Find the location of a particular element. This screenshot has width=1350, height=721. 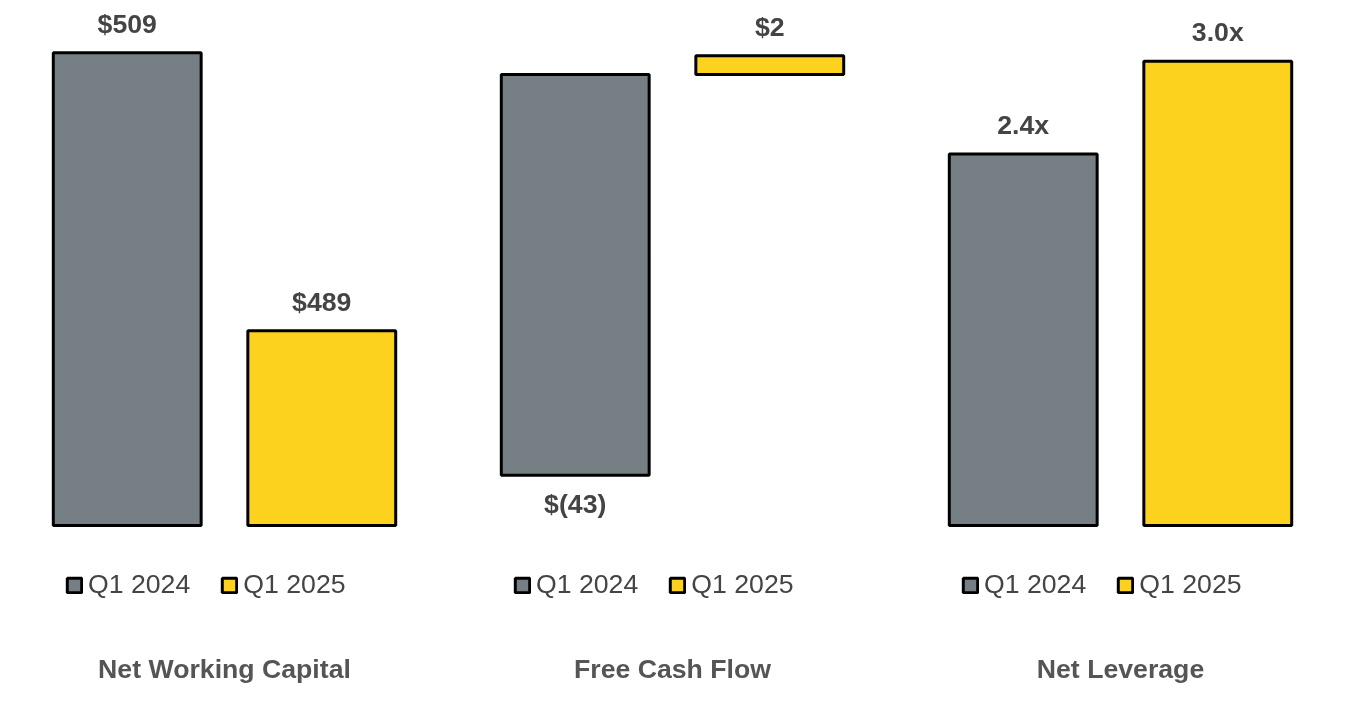

data-label: $509 is located at coordinates (127, 23).